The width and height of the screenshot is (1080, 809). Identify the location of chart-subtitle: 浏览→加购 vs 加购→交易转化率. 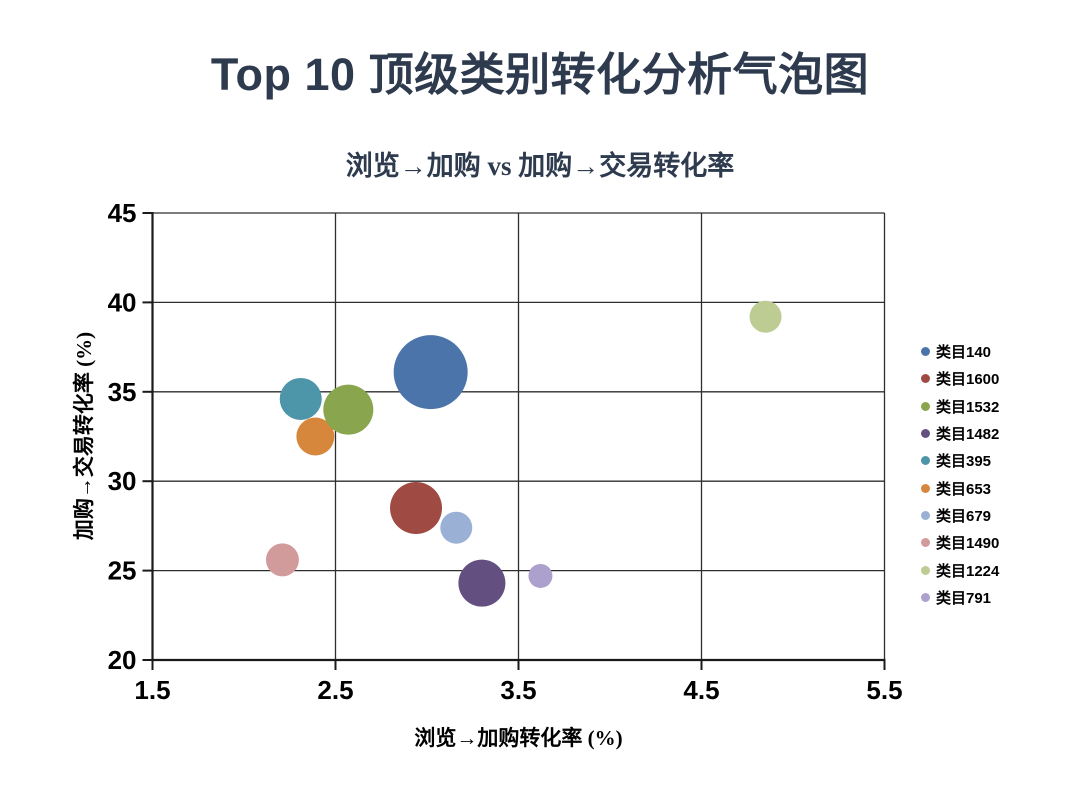
(540, 166).